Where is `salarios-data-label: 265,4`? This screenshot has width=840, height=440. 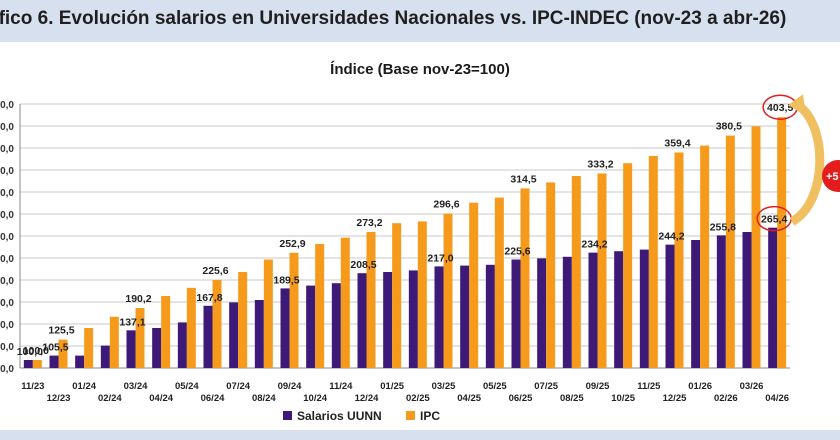 salarios-data-label: 265,4 is located at coordinates (774, 220).